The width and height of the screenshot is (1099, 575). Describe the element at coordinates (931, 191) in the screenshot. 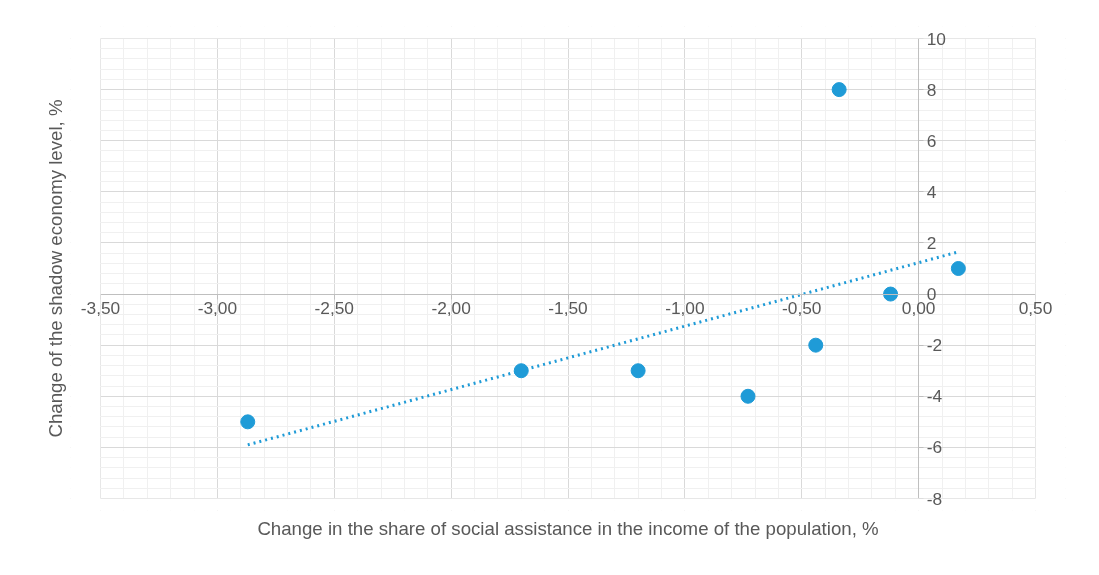

I see `y-tick-label: 4` at that location.